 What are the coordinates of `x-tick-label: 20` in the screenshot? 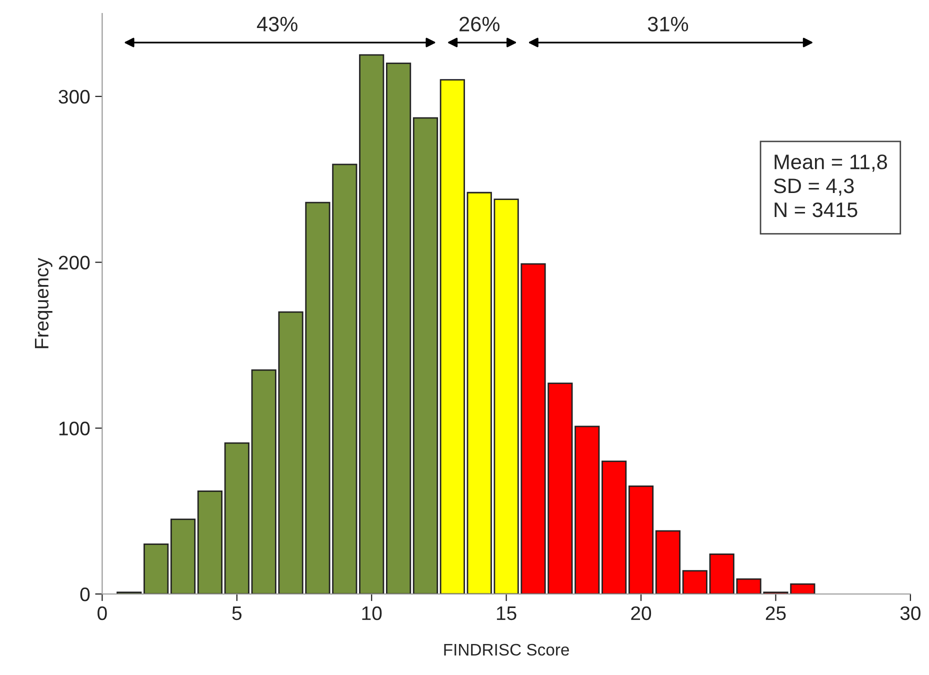 It's located at (641, 613).